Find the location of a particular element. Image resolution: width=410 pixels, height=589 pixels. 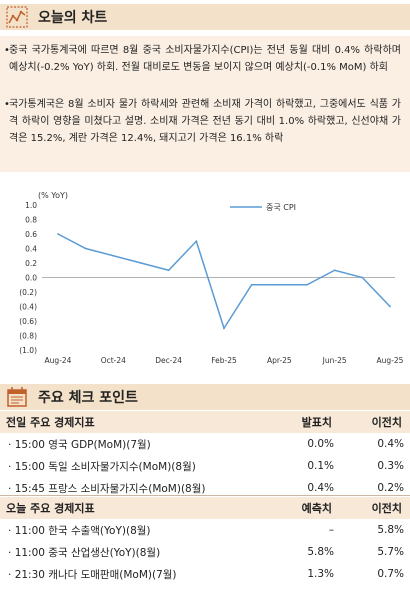

row-previous: 5.8% is located at coordinates (390, 530).